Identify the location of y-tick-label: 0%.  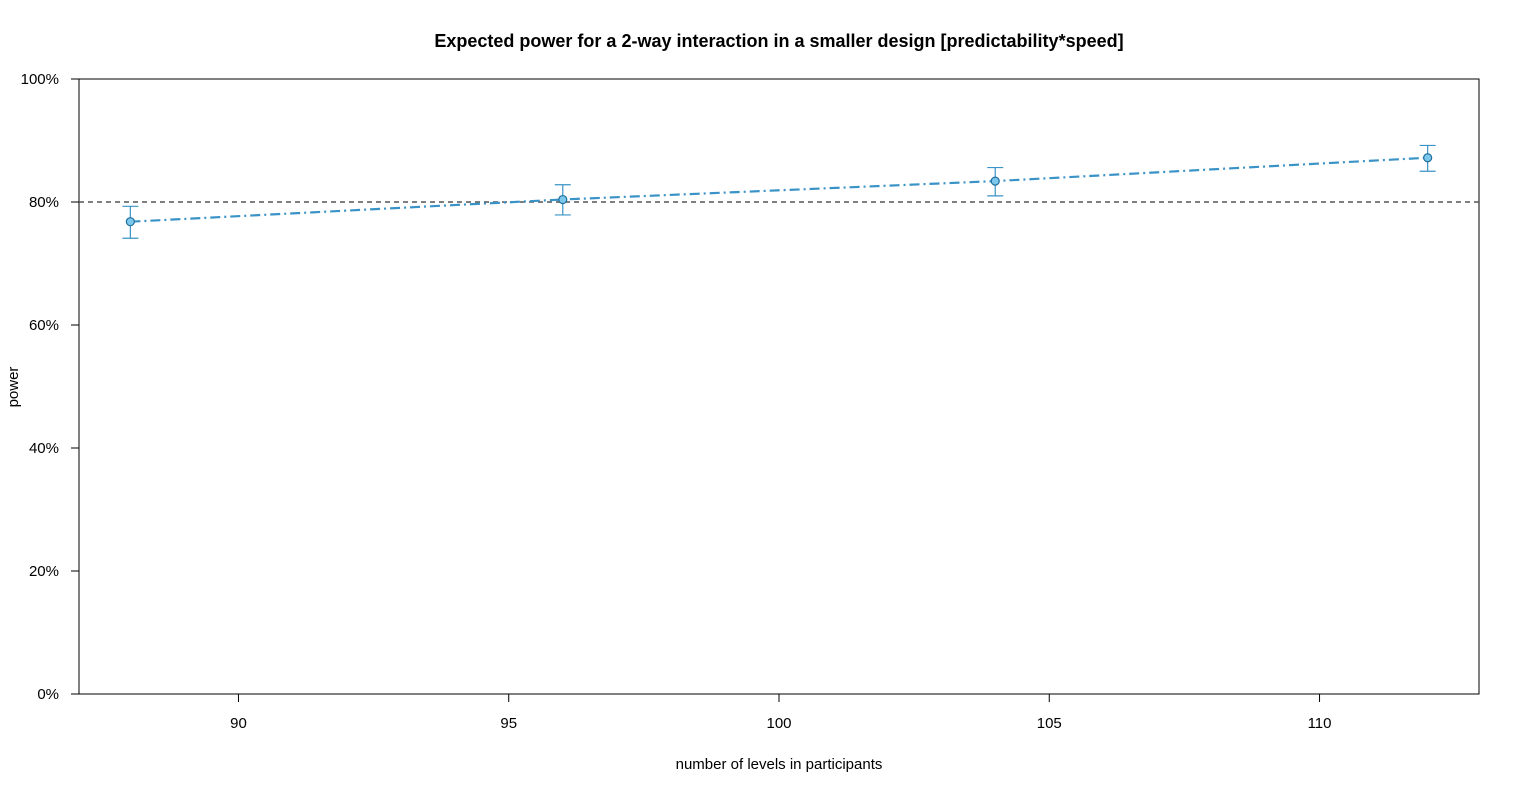
(48, 694).